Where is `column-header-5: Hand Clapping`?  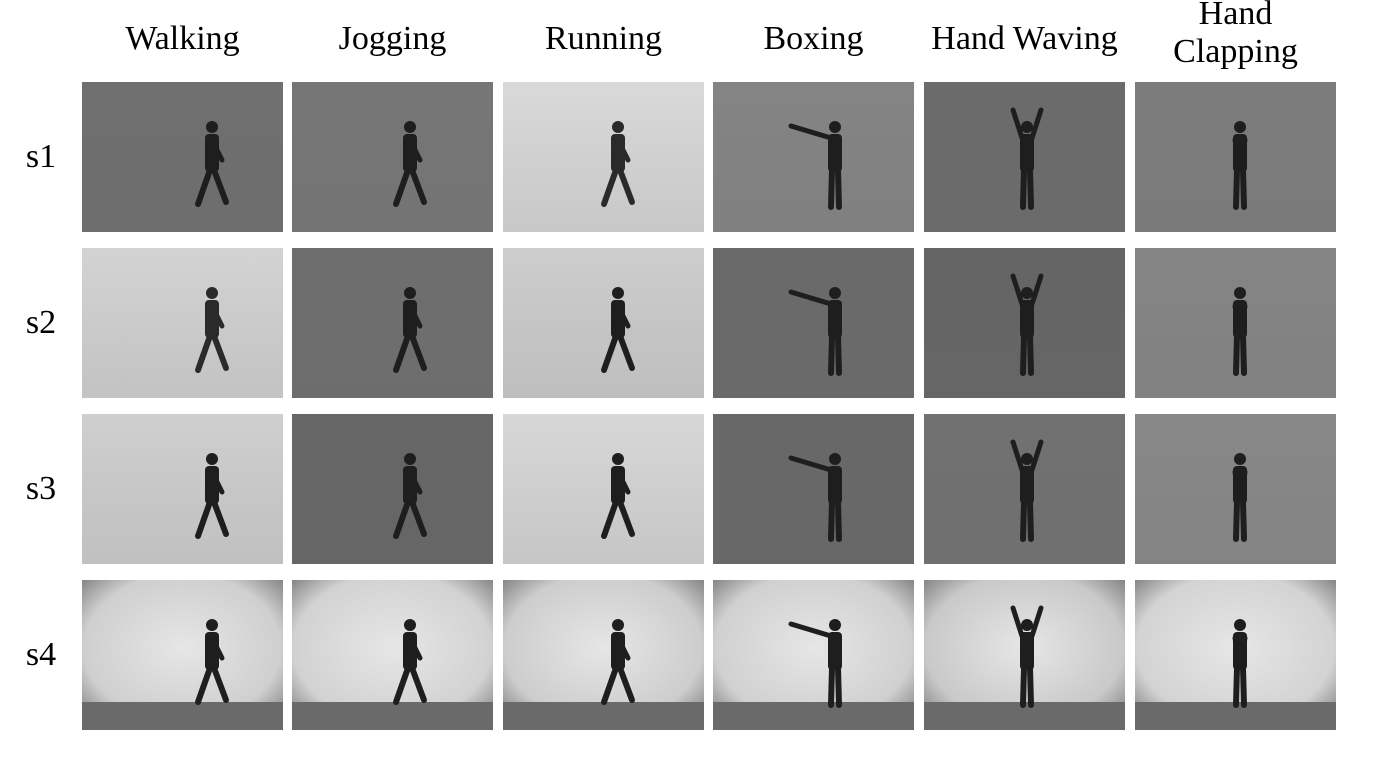 column-header-5: Hand Clapping is located at coordinates (1236, 39).